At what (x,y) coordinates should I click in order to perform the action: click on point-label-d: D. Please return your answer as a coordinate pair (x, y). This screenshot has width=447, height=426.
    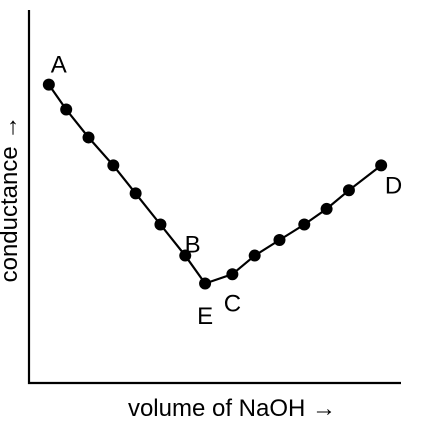
    Looking at the image, I should click on (393, 186).